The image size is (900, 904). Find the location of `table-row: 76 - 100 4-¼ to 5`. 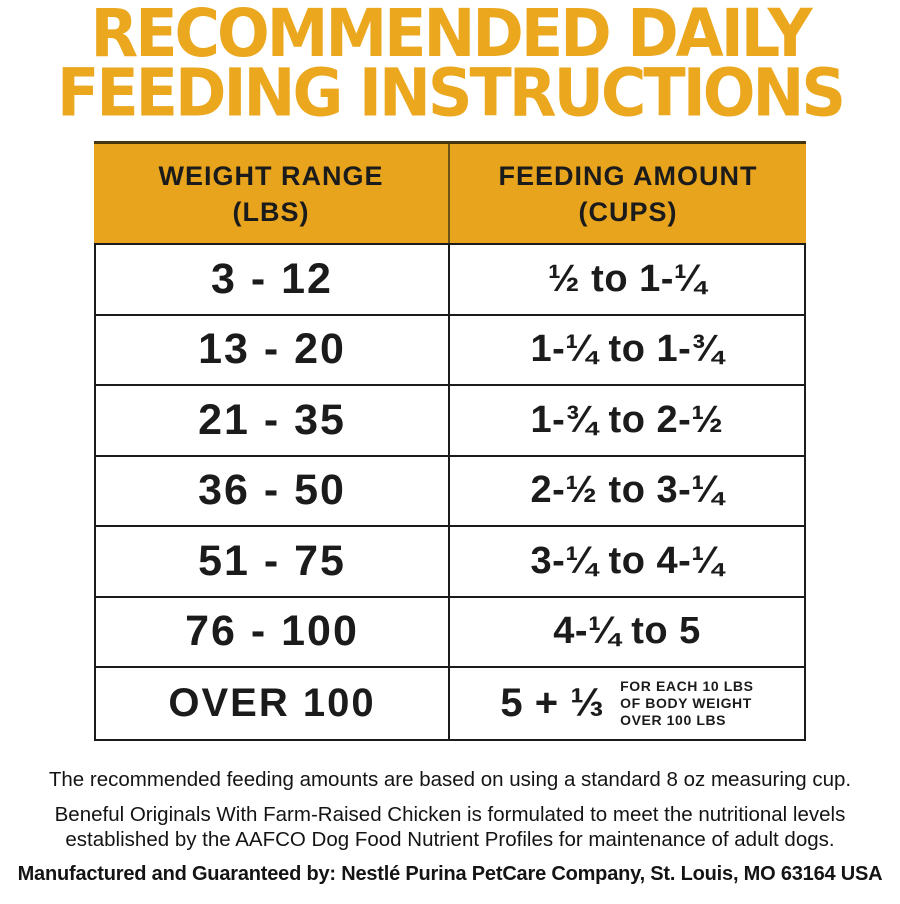

table-row: 76 - 100 4-¼ to 5 is located at coordinates (450, 632).